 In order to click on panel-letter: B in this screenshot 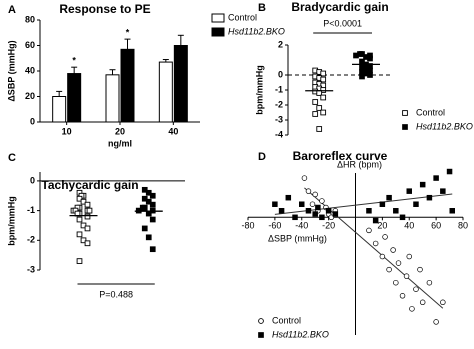, I will do `click(262, 8)`.